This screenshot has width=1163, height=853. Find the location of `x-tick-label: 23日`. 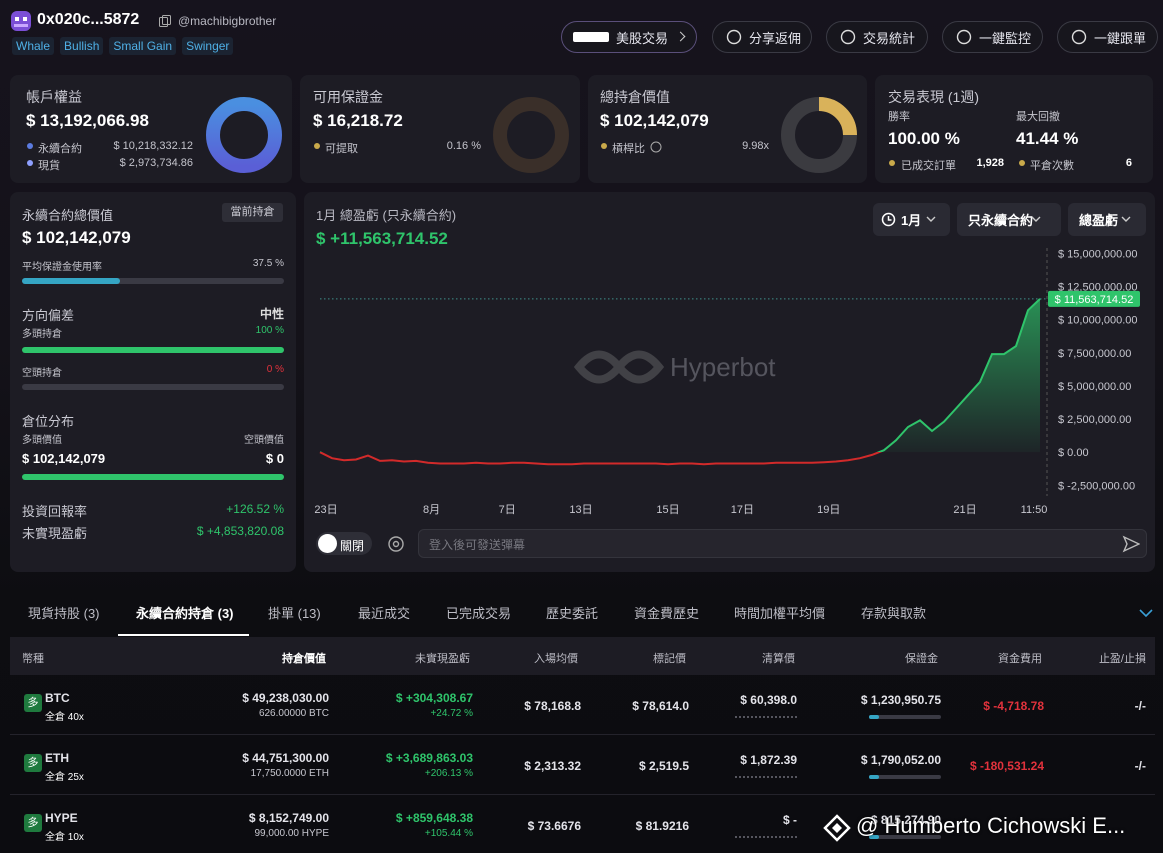

x-tick-label: 23日 is located at coordinates (325, 510).